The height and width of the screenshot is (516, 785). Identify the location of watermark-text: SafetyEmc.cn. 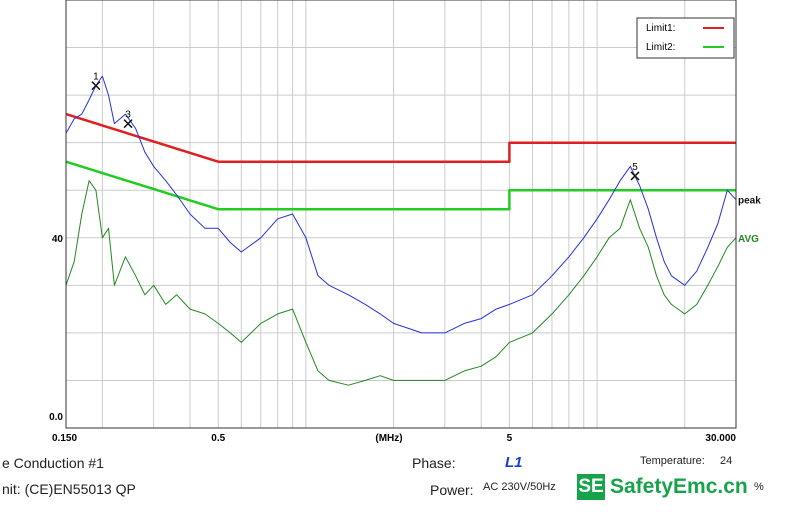
(679, 486).